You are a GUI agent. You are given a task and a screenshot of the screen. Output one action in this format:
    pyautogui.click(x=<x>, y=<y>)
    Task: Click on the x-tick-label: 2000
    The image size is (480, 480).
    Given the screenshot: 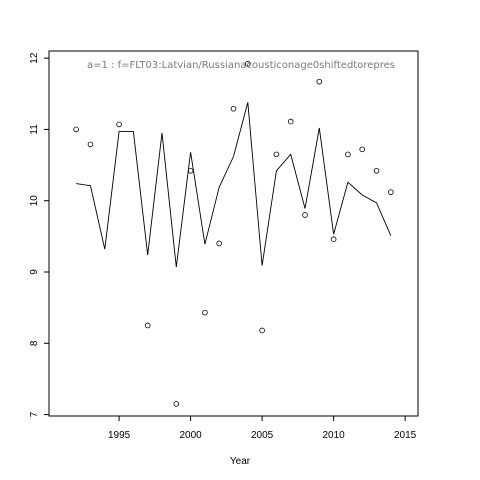 What is the action you would take?
    pyautogui.click(x=190, y=435)
    